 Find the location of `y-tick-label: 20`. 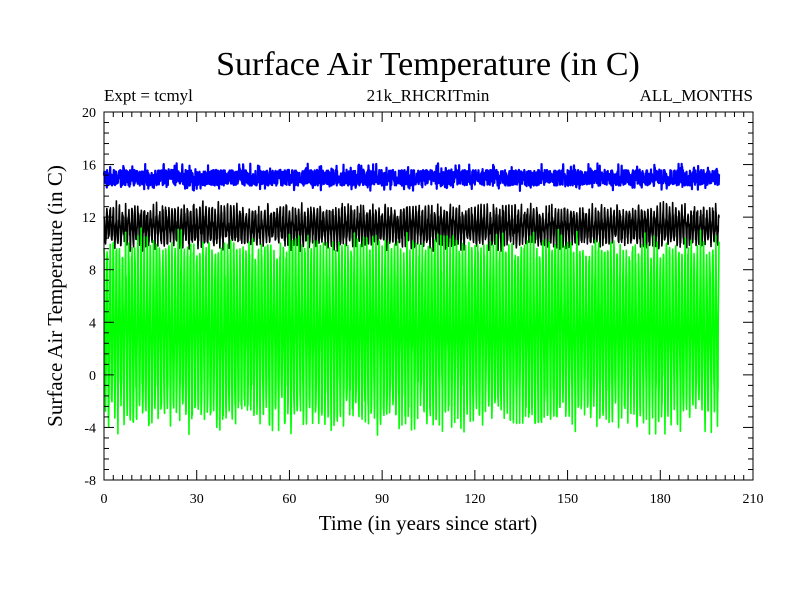

y-tick-label: 20 is located at coordinates (89, 113).